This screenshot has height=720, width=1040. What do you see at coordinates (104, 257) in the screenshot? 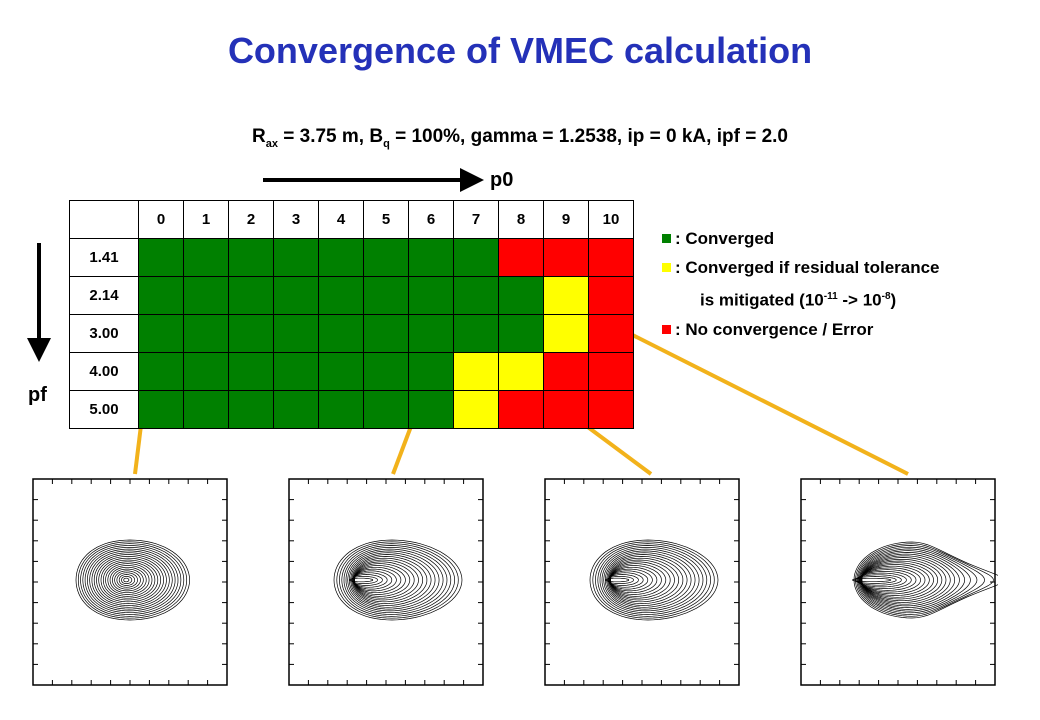
I see `row-header: 1.41` at bounding box center [104, 257].